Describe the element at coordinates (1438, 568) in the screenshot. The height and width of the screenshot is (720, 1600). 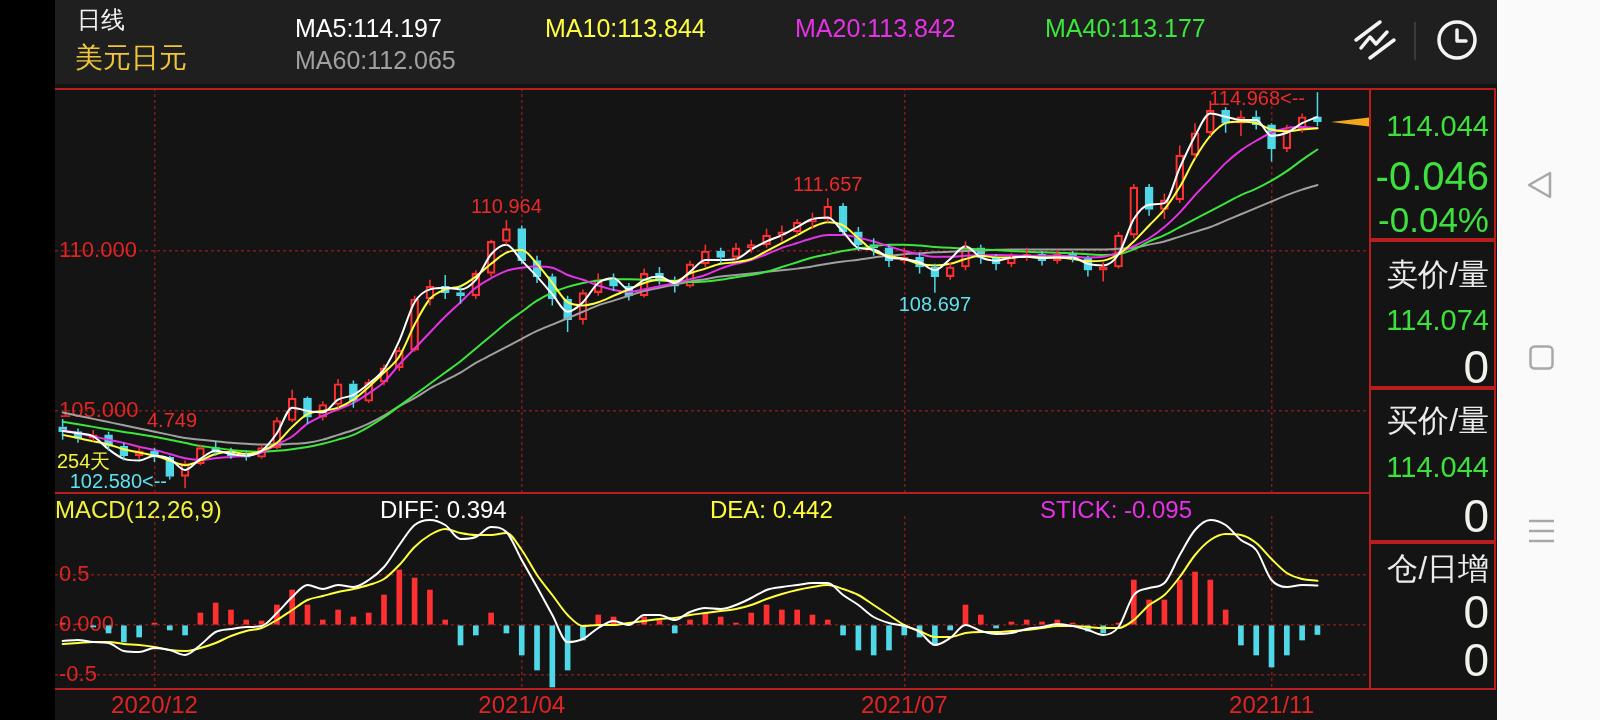
I see `text: 仓/日增` at that location.